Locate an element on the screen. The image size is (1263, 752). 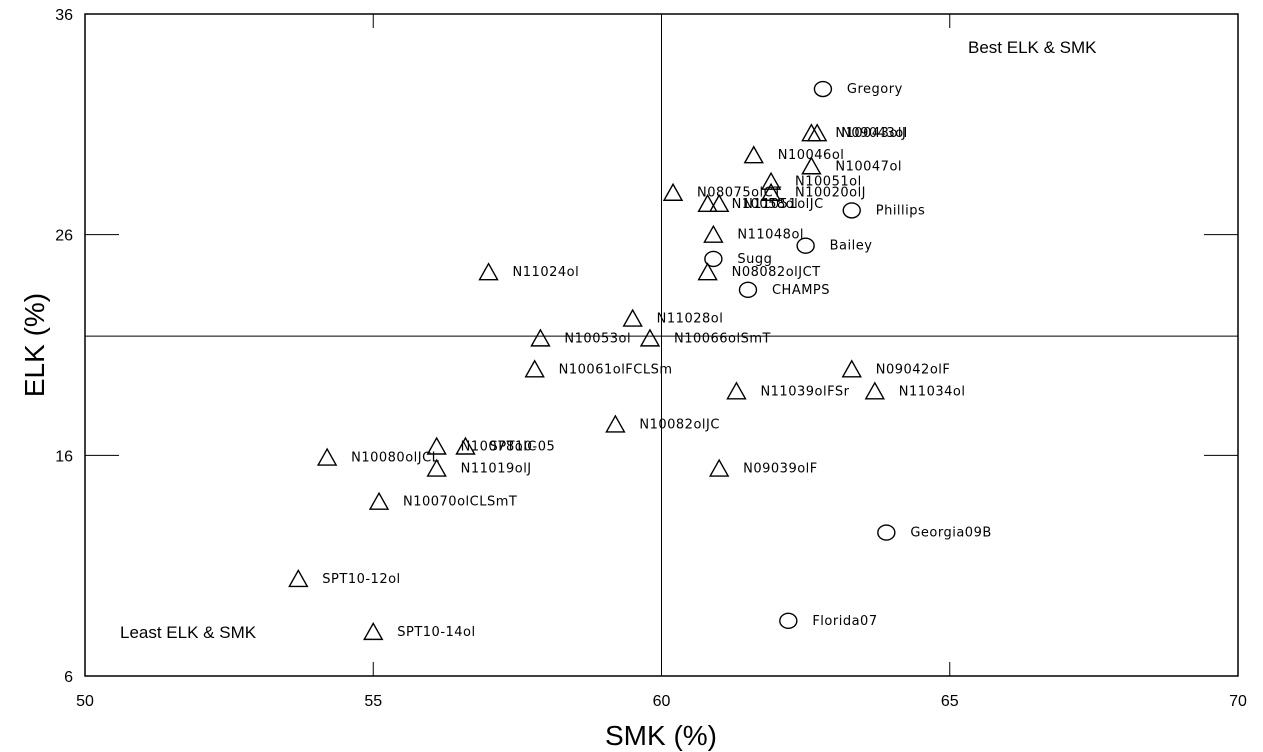
y-tick-label: 36 is located at coordinates (64, 15).